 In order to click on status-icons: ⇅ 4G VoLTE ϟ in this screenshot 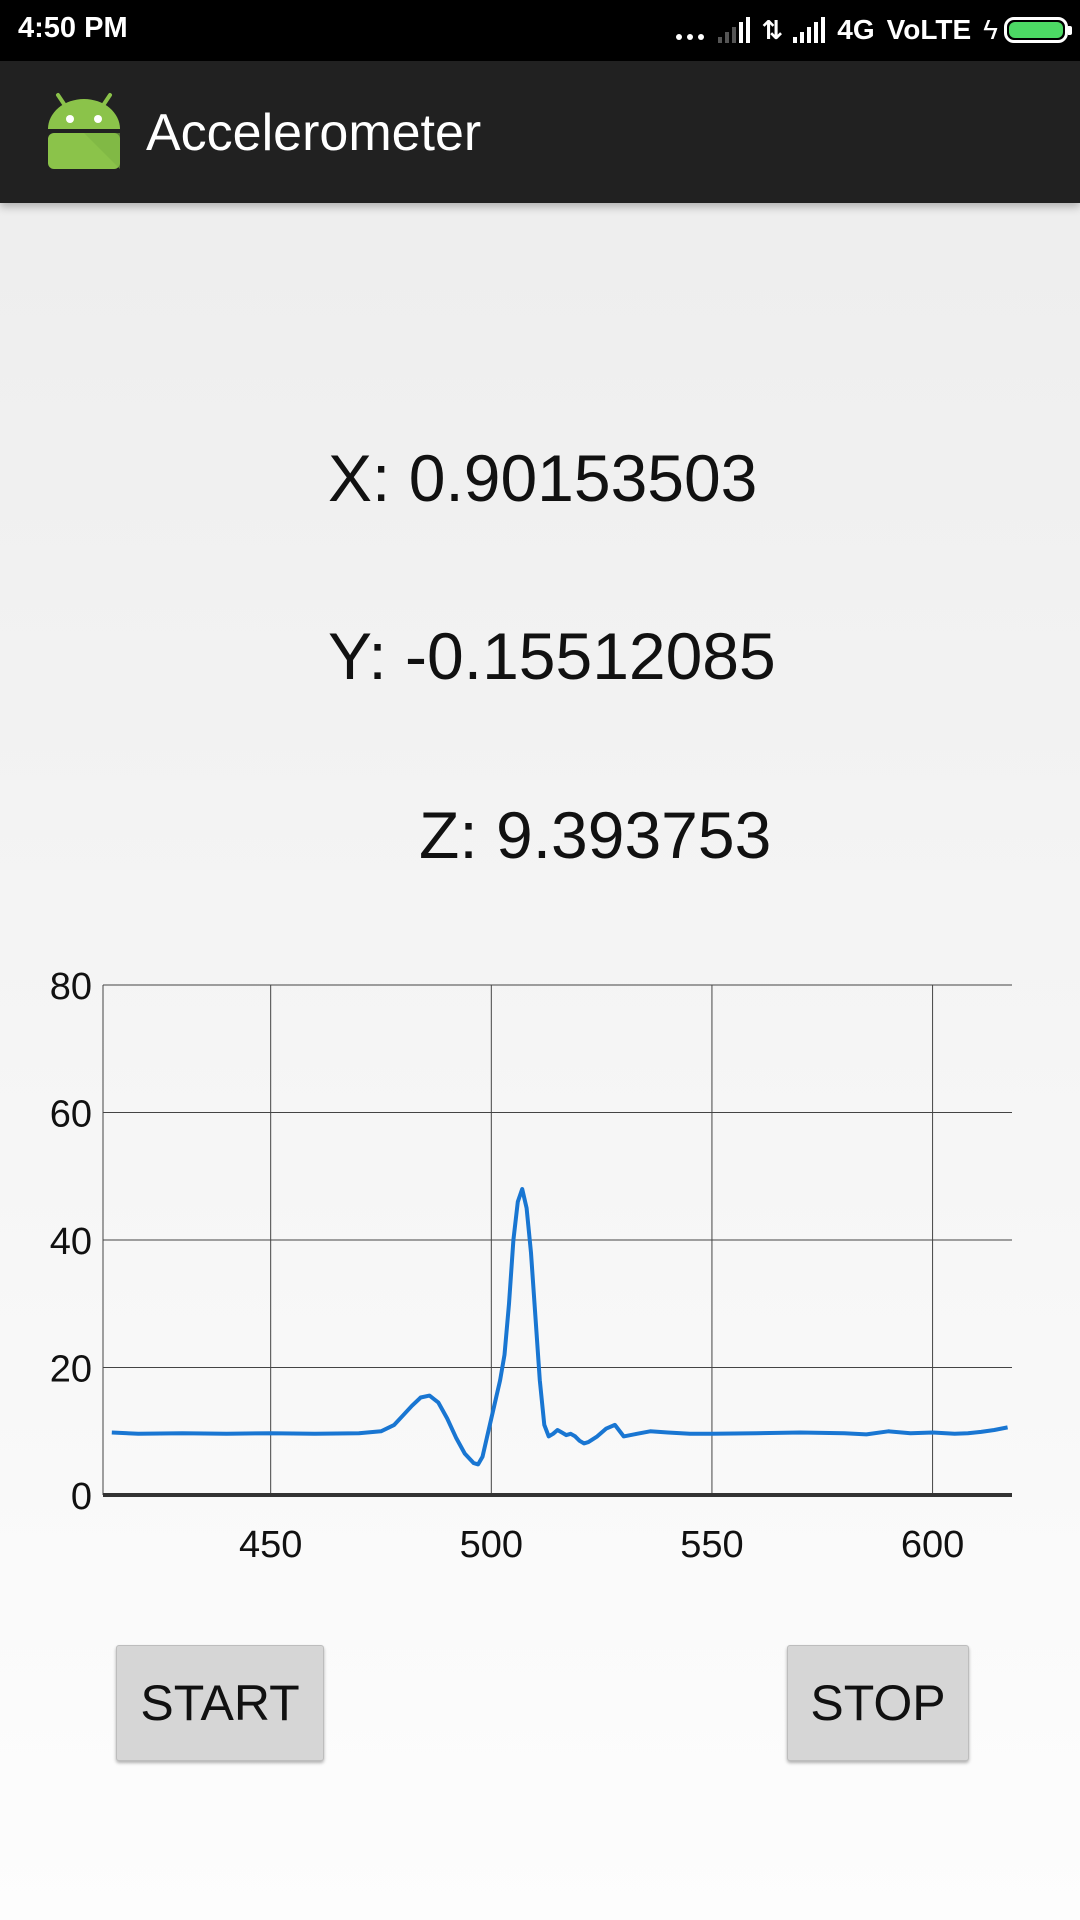, I will do `click(873, 30)`.